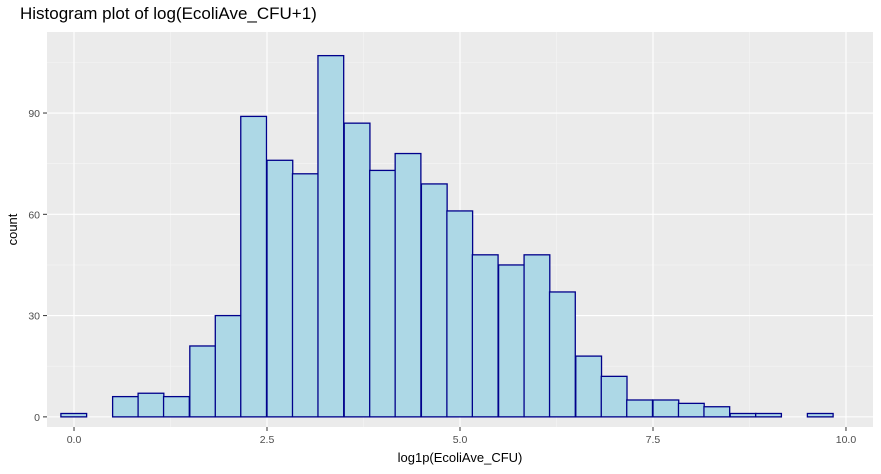  I want to click on y-axis-label: count, so click(12, 229).